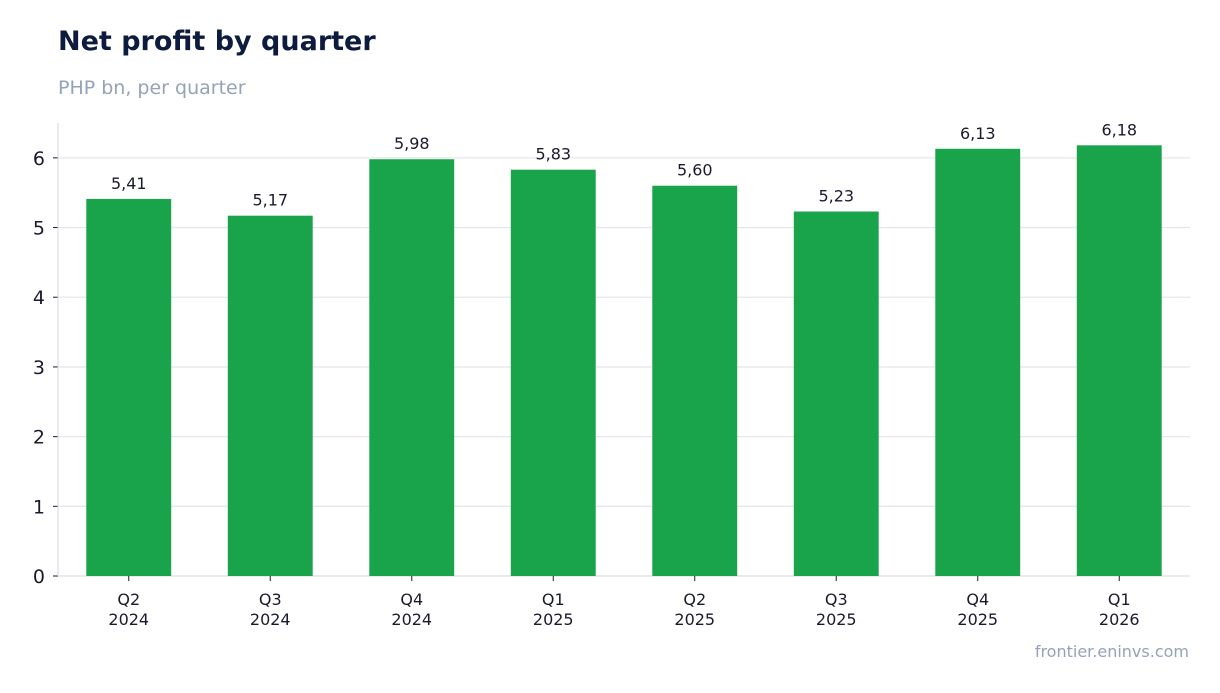 Image resolution: width=1220 pixels, height=693 pixels. What do you see at coordinates (1111, 651) in the screenshot?
I see `source-label: frontier.eninvs.com` at bounding box center [1111, 651].